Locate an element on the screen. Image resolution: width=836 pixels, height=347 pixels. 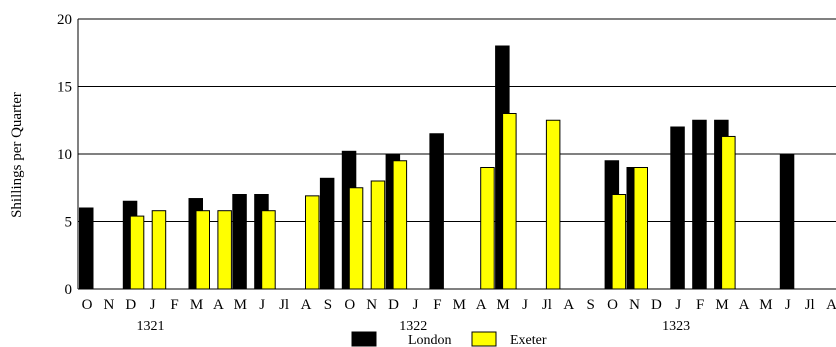
y-axis-label: Shillings per Quarter is located at coordinates (17, 155).